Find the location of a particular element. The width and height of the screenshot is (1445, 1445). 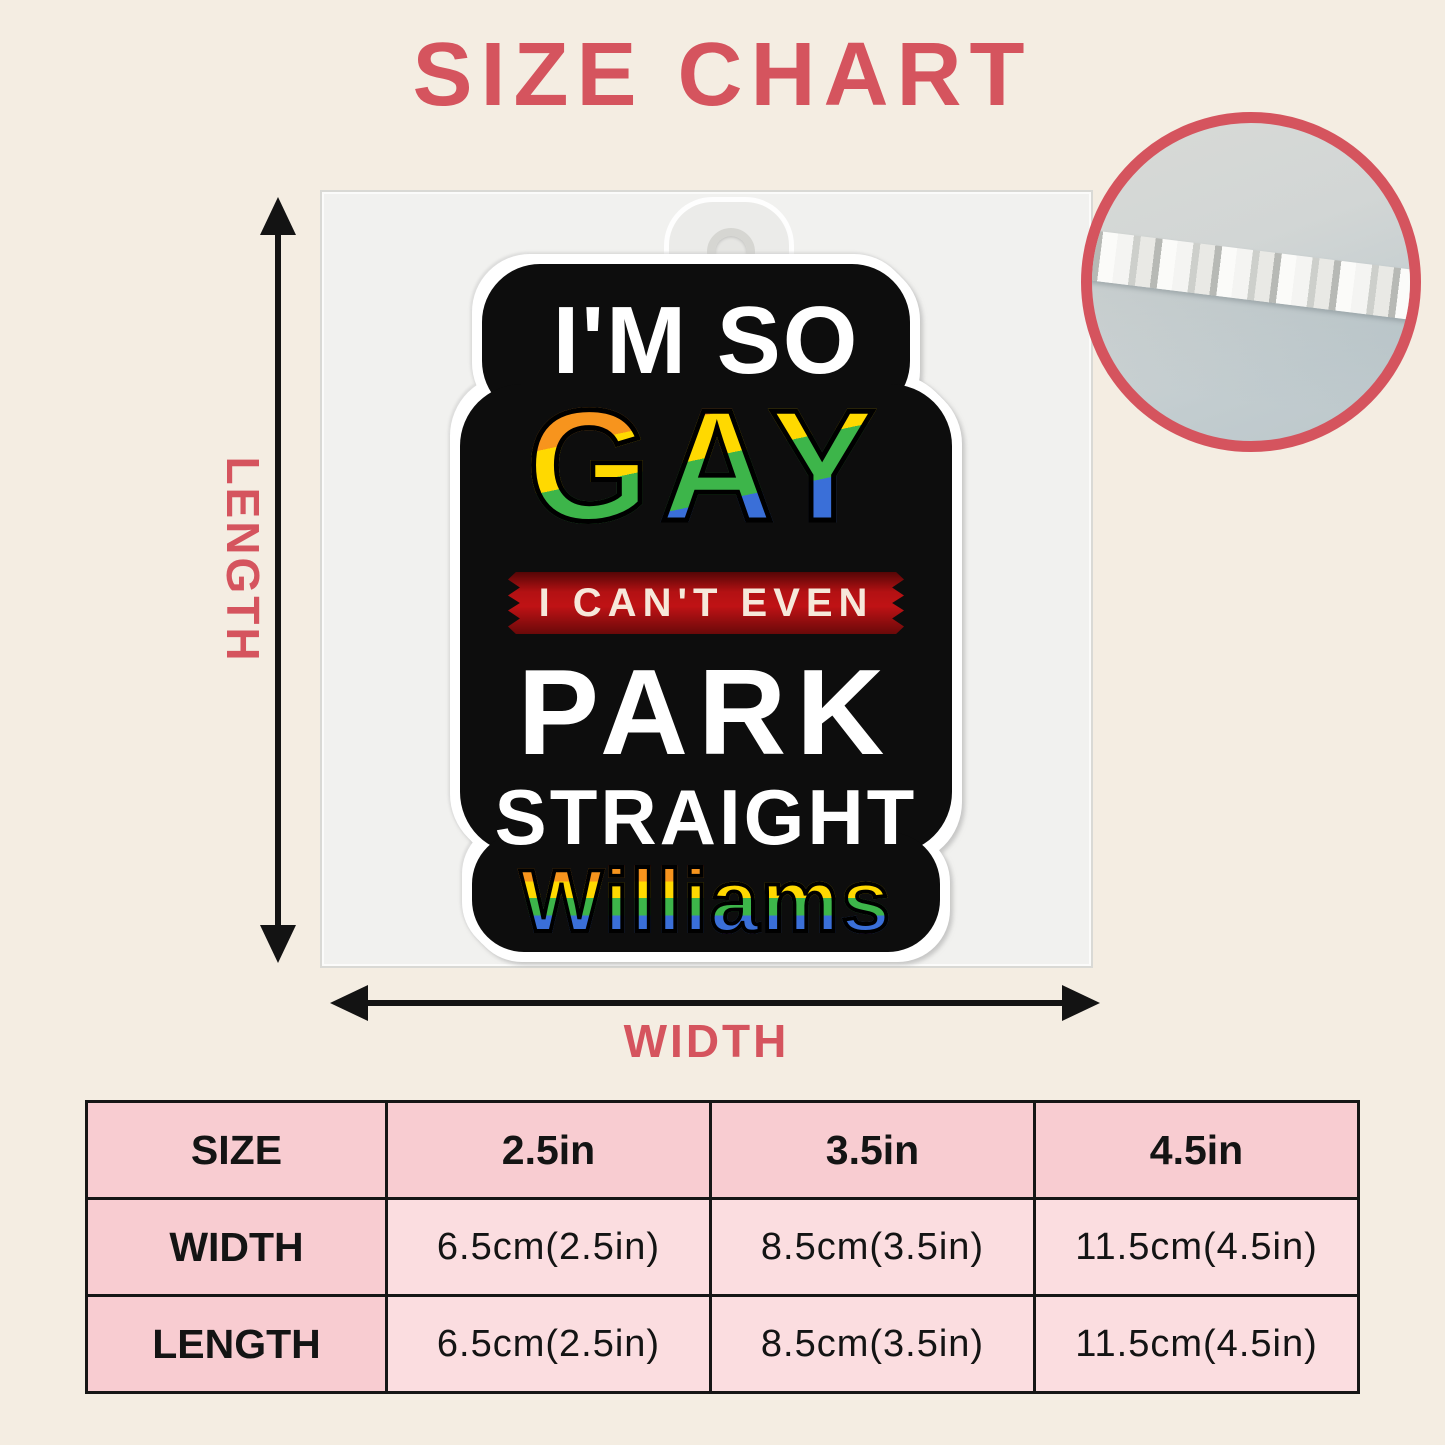

table-header-row: SIZE 2.5in 3.5in 4.5in is located at coordinates (722, 1150).